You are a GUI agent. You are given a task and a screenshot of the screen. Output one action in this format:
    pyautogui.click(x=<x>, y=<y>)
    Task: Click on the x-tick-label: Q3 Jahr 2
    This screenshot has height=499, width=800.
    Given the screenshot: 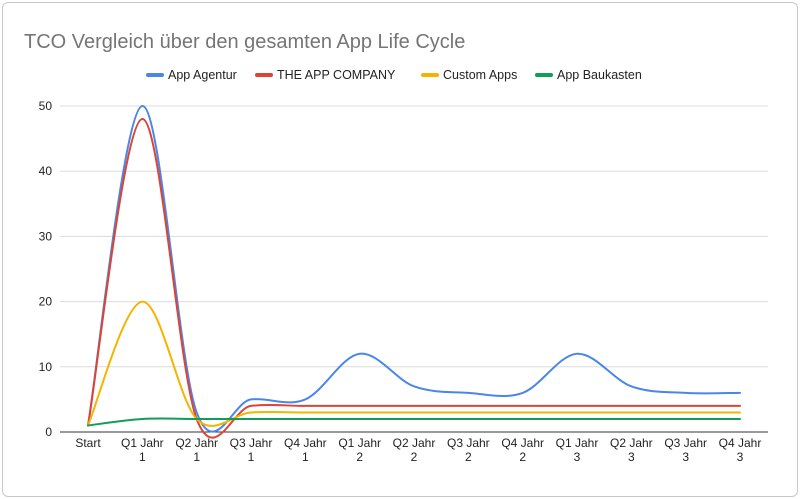 What is the action you would take?
    pyautogui.click(x=468, y=450)
    